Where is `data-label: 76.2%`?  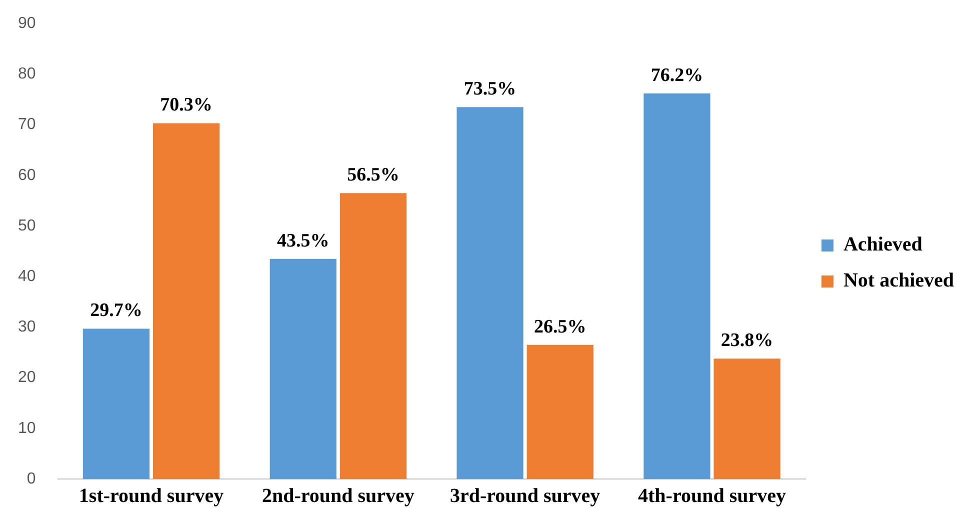 data-label: 76.2% is located at coordinates (677, 75).